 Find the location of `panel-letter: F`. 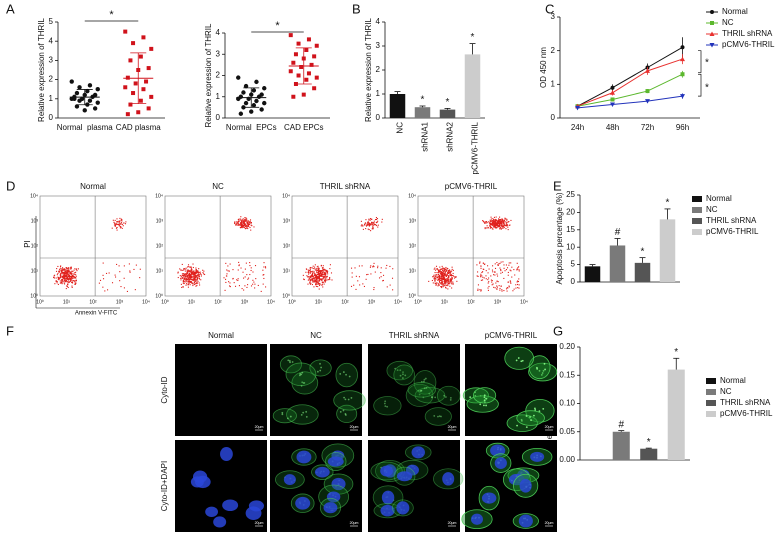

panel-letter: F is located at coordinates (10, 330).